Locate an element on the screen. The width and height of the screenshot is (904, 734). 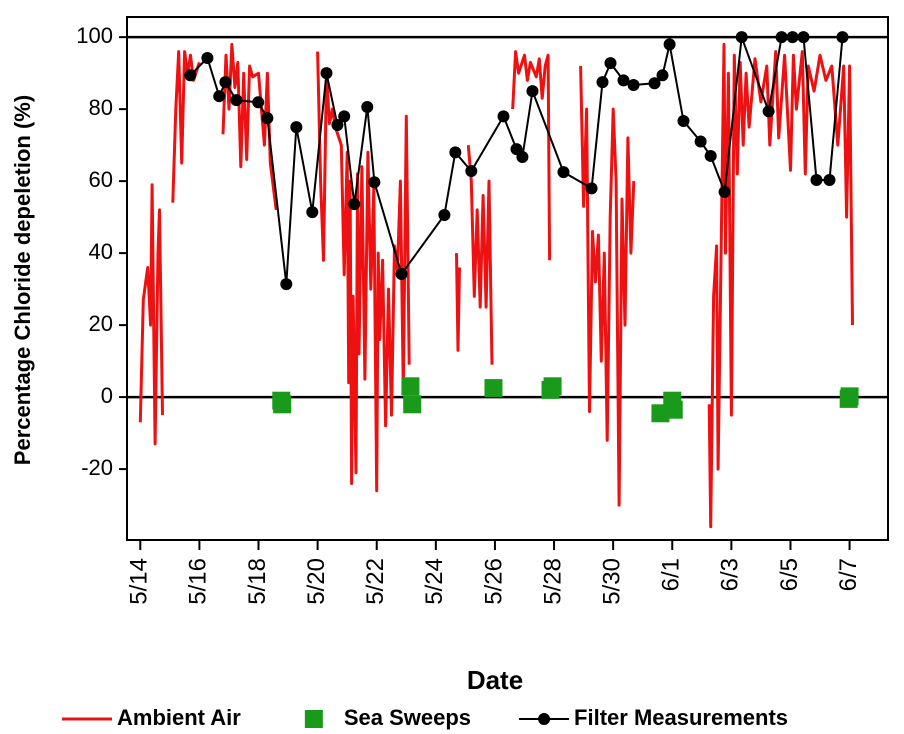
legend-label: Ambient Air is located at coordinates (179, 717).